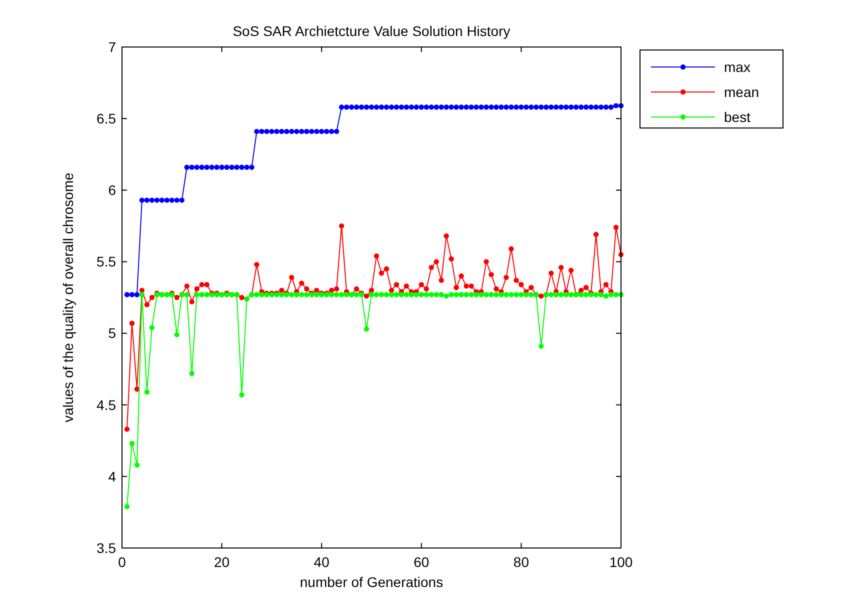 The width and height of the screenshot is (856, 608). Describe the element at coordinates (112, 46) in the screenshot. I see `y-tick-label: 7` at that location.